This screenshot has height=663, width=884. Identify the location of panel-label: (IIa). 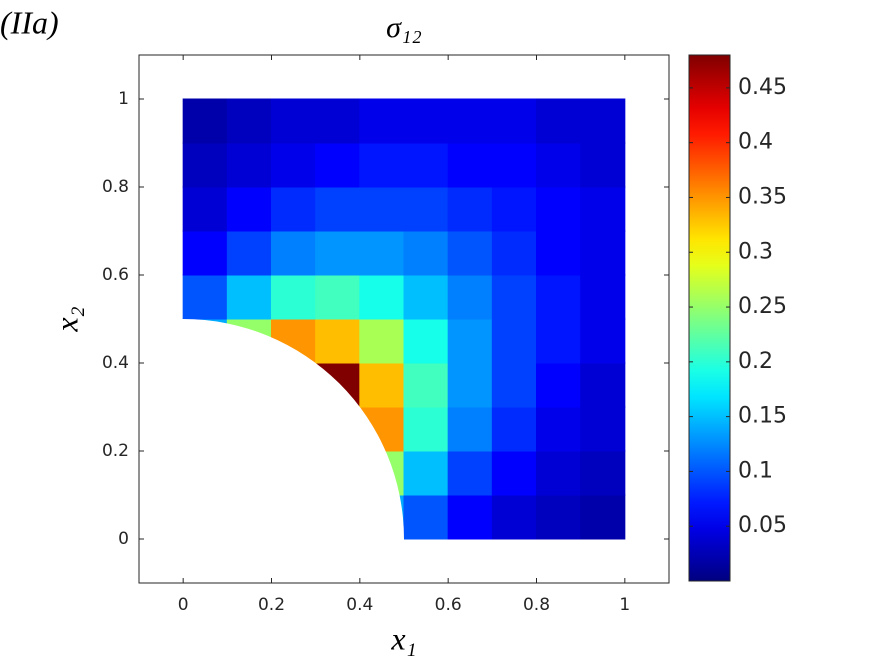
(29, 22).